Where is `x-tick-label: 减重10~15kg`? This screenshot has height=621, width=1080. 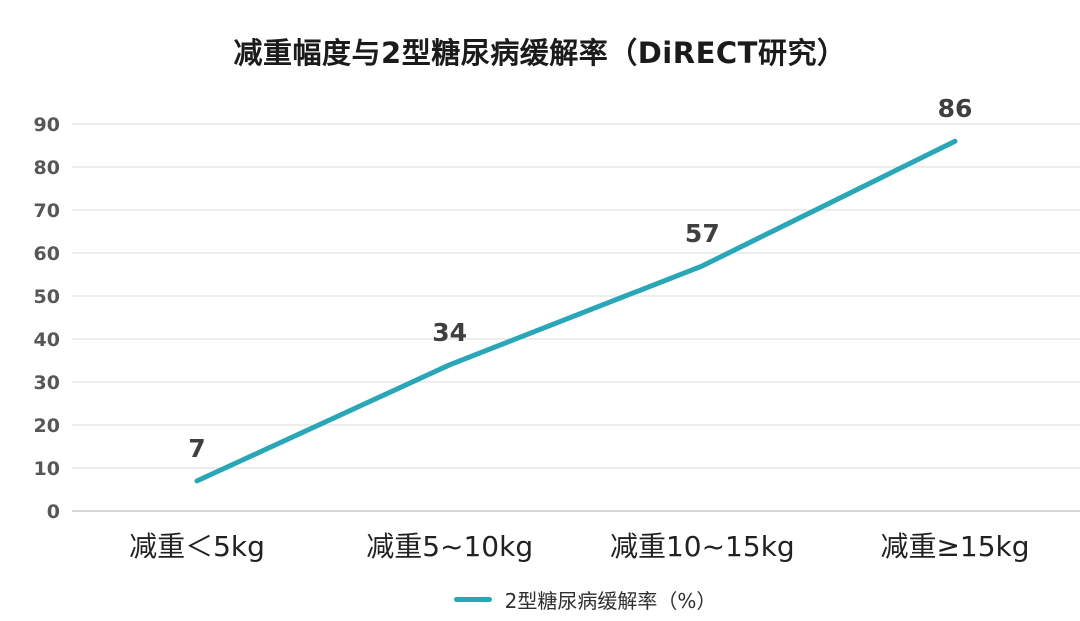
x-tick-label: 减重10~15kg is located at coordinates (702, 546).